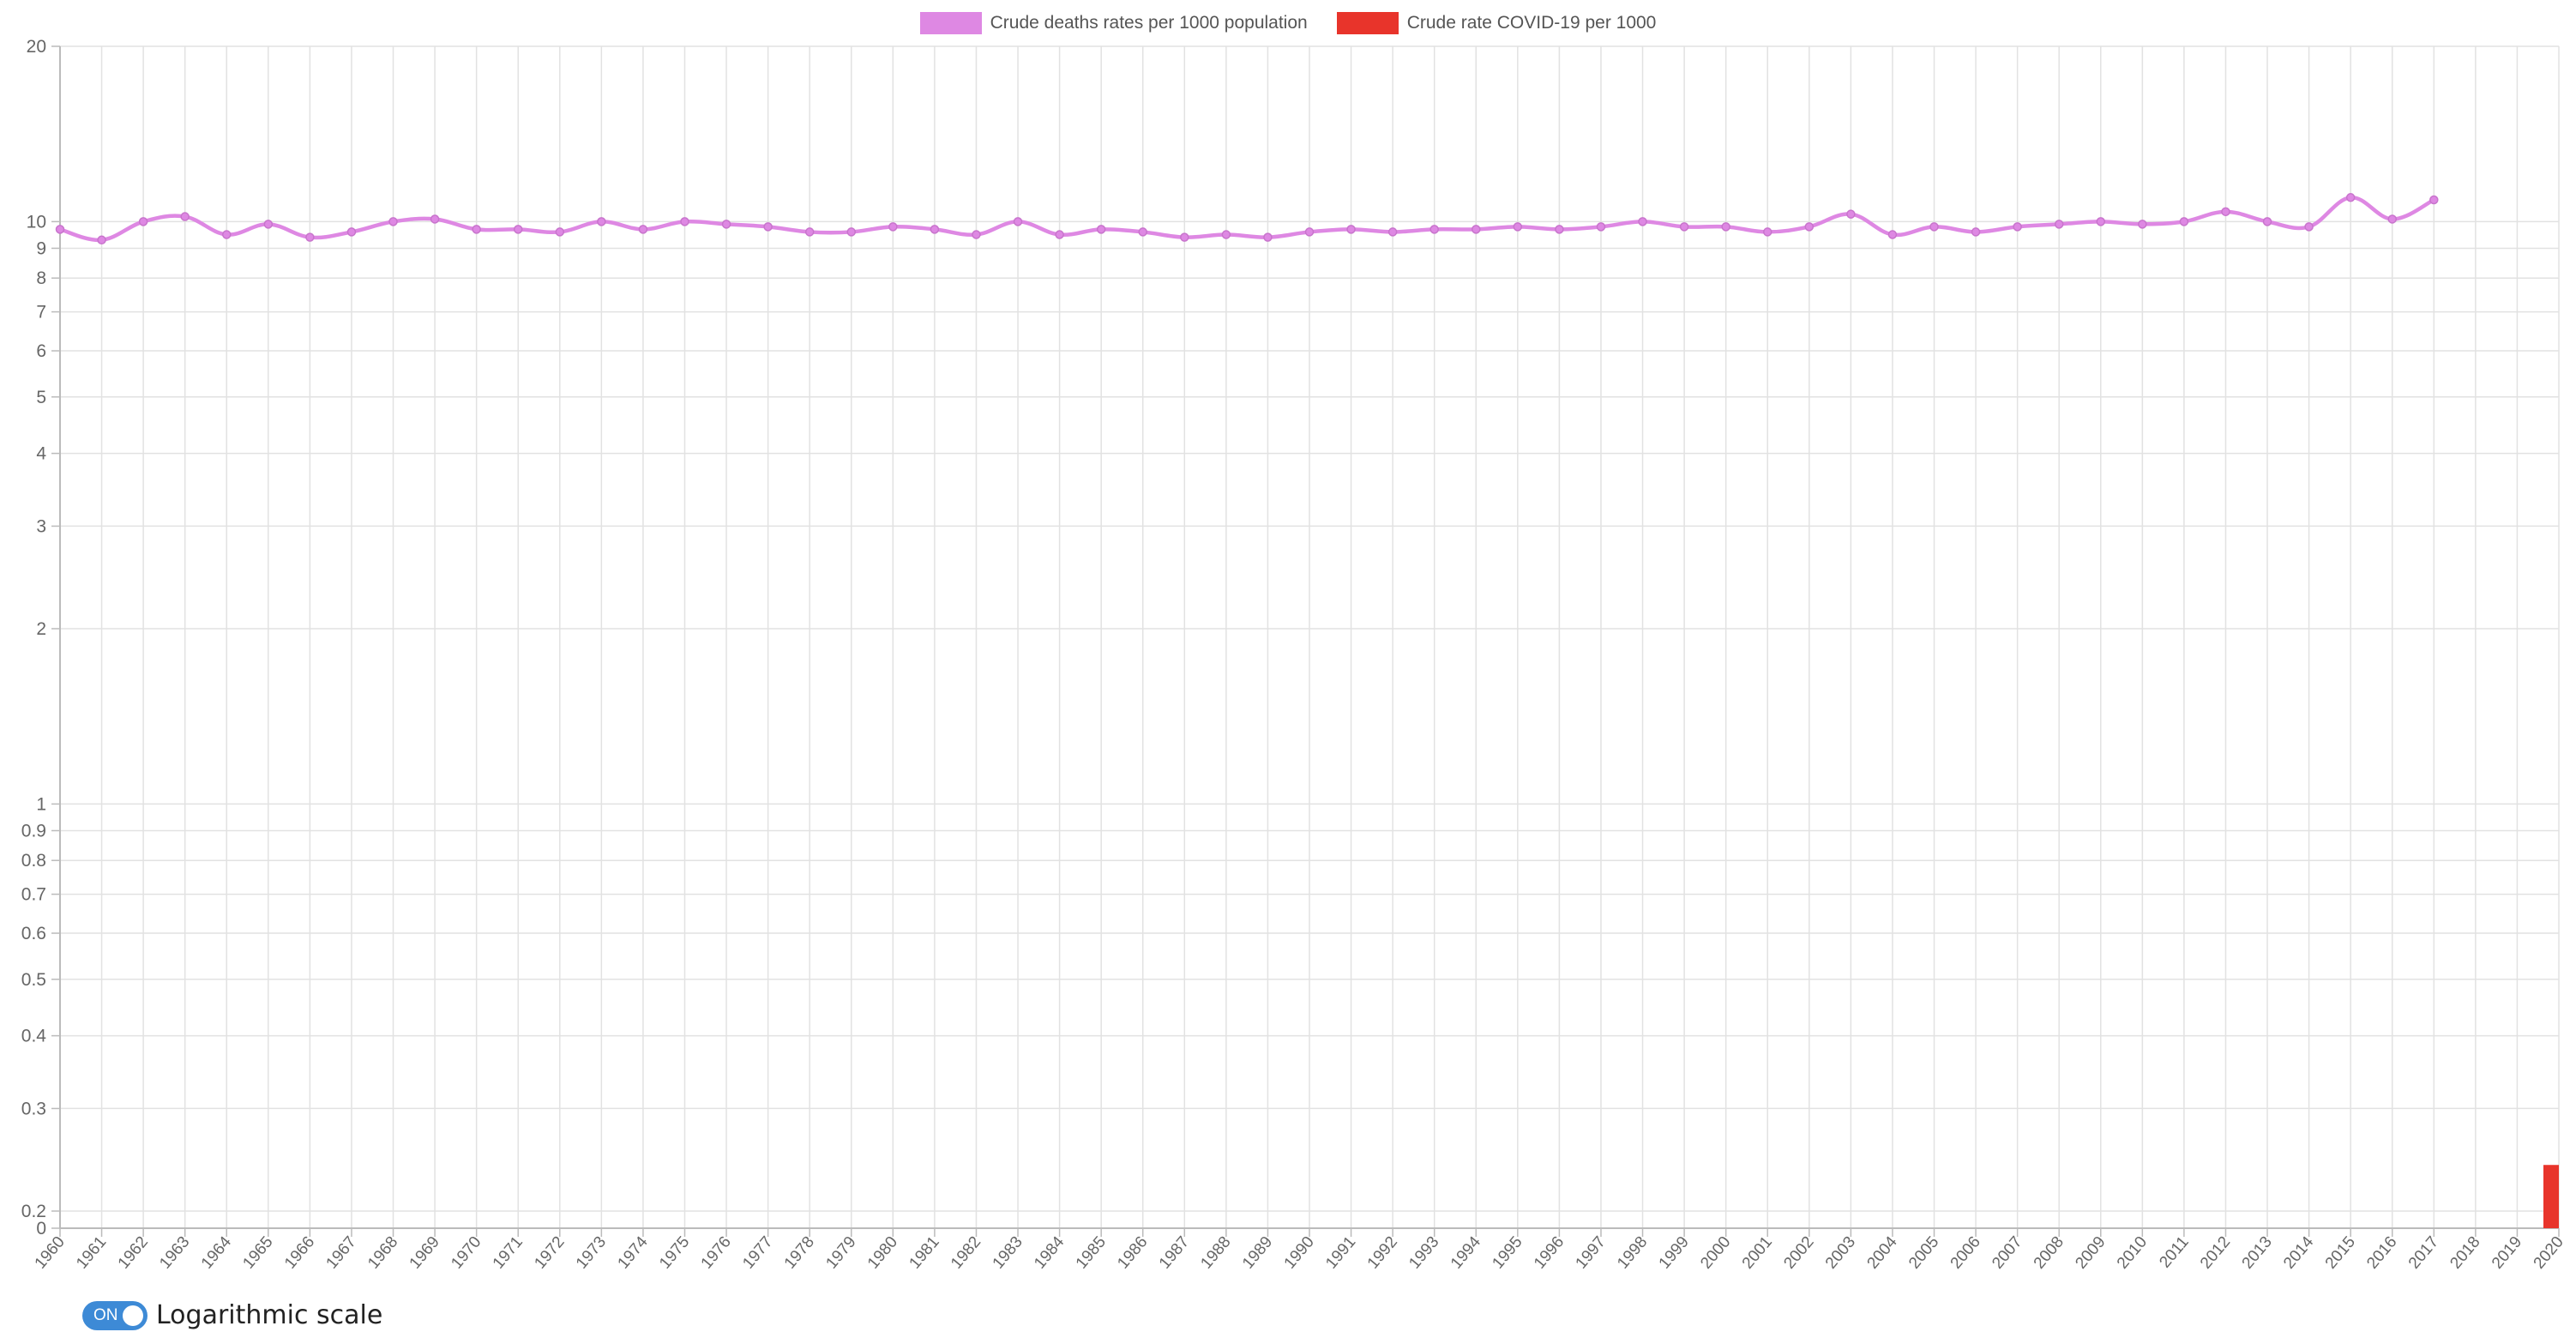  Describe the element at coordinates (1882, 1252) in the screenshot. I see `x-tick-label: 2004` at that location.